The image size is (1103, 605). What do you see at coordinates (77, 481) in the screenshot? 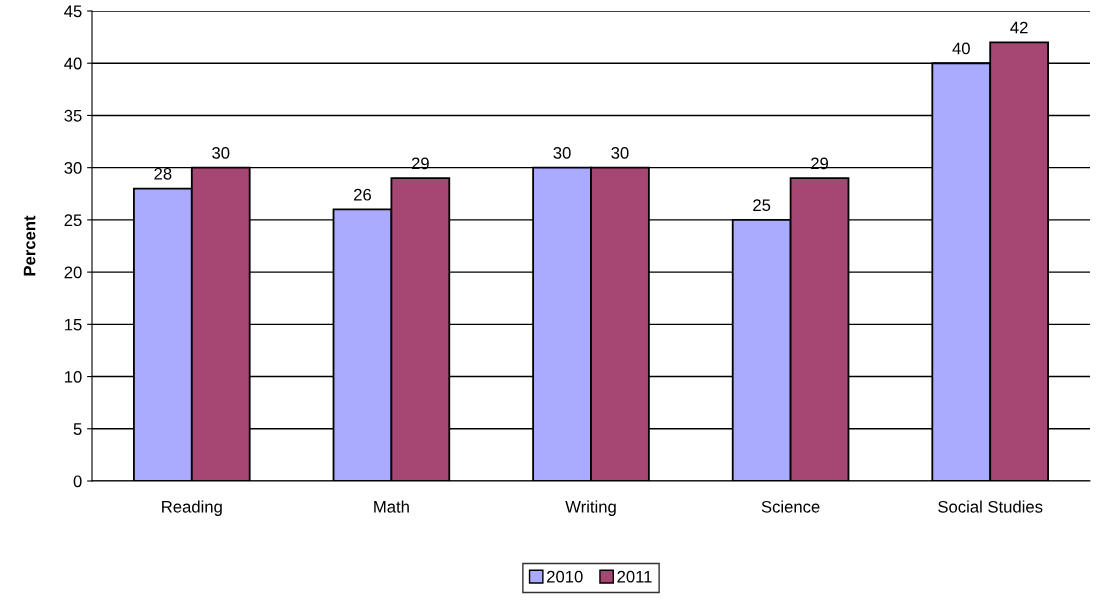
I see `y-tick-label: 0` at bounding box center [77, 481].